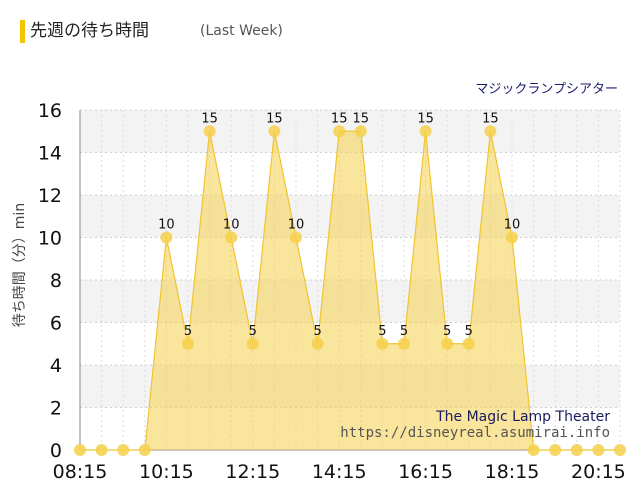 This screenshot has width=640, height=500. What do you see at coordinates (89, 31) in the screenshot?
I see `chart-title: 先週の待ち時間` at bounding box center [89, 31].